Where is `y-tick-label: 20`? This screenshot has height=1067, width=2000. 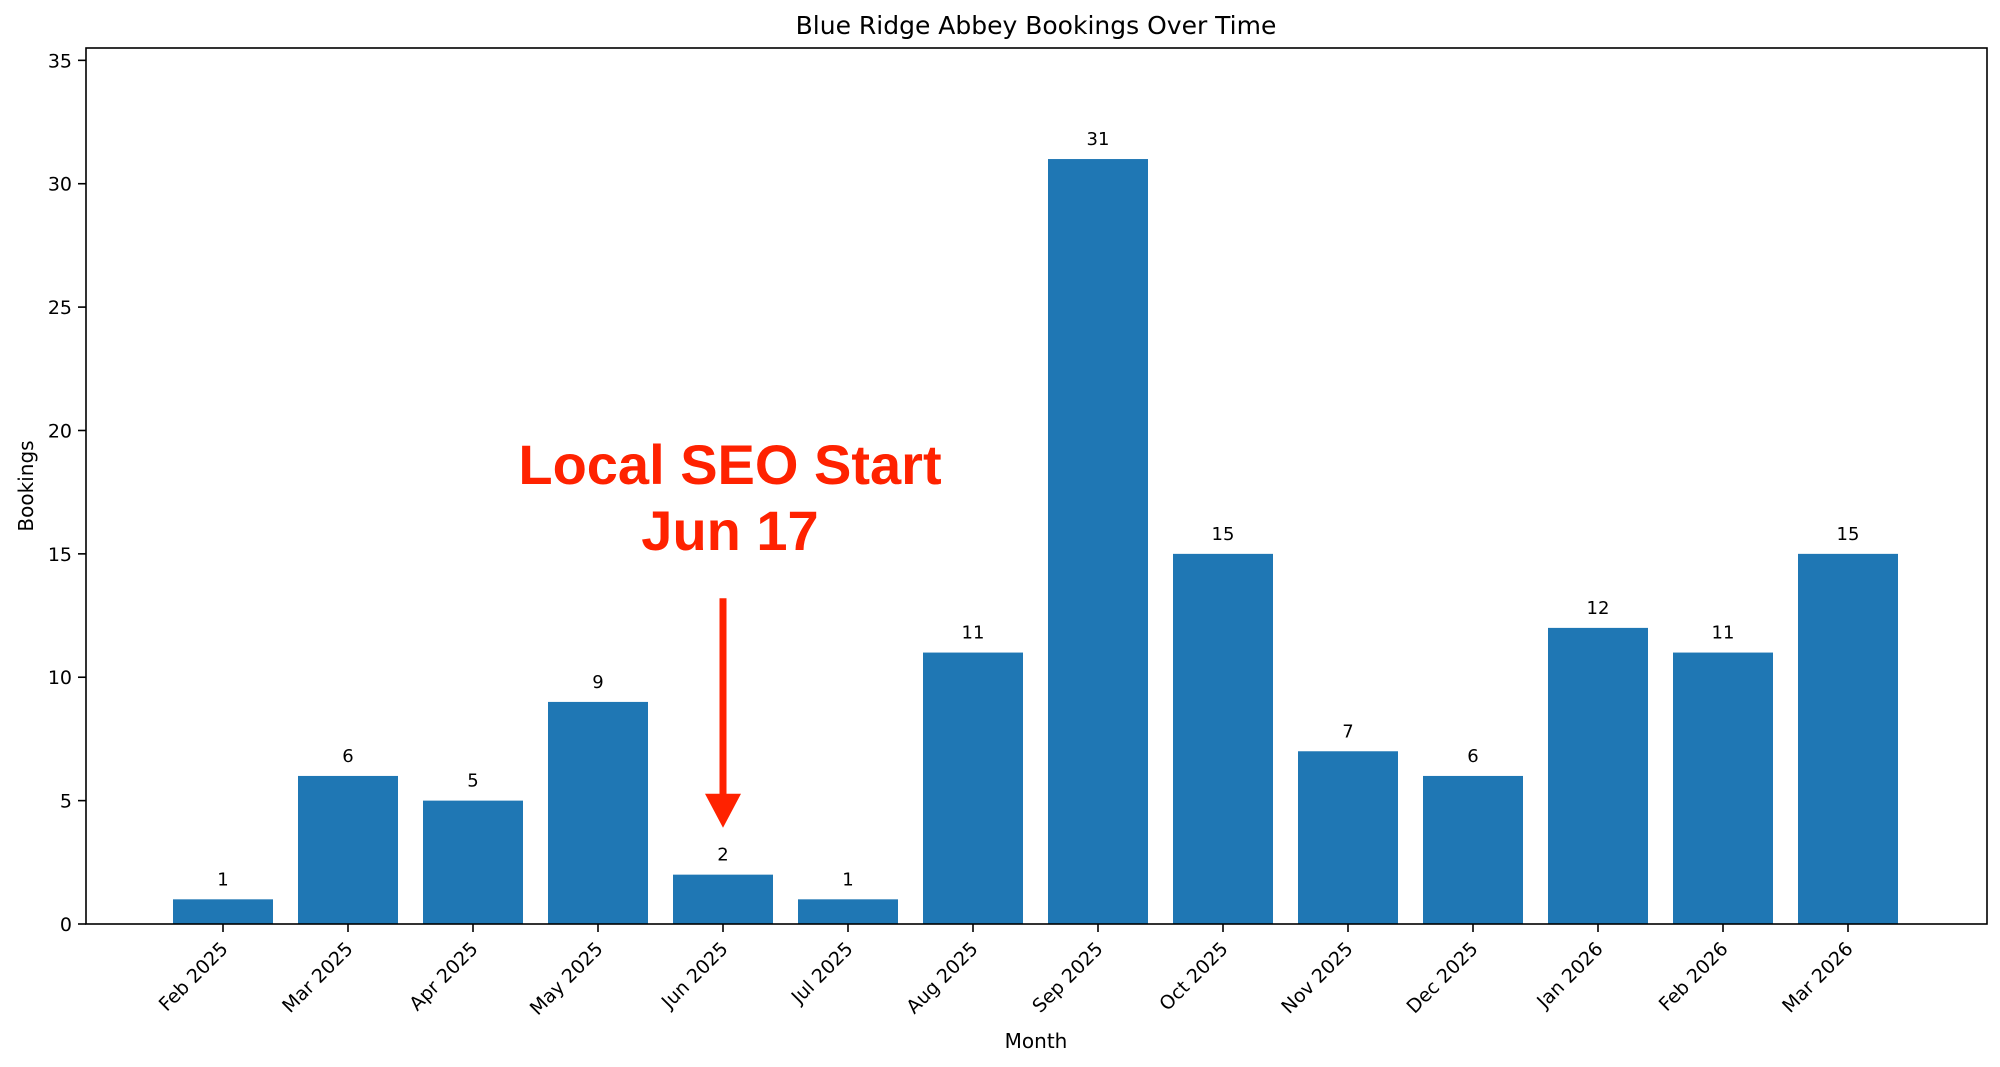
y-tick-label: 20 is located at coordinates (60, 431).